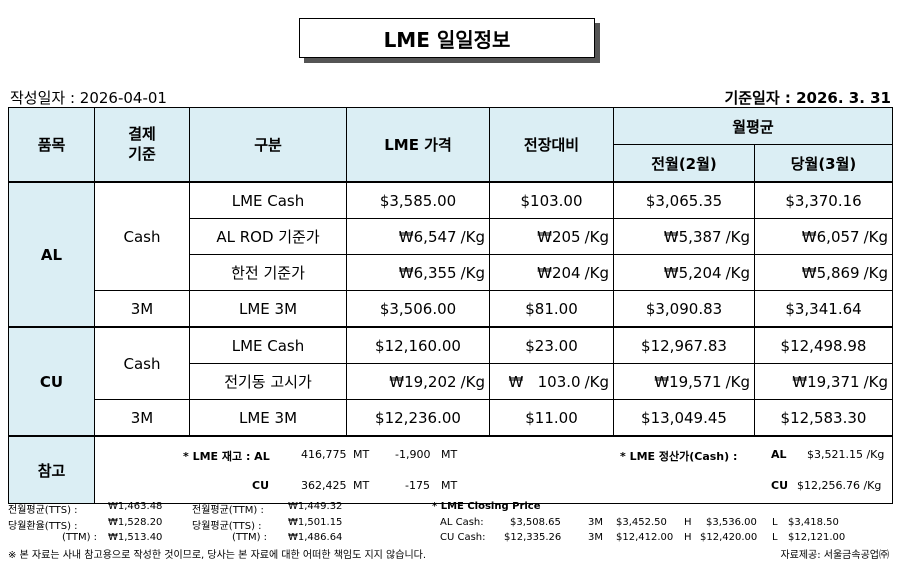 The image size is (903, 584). I want to click on al-row-div: 한전 기준가, so click(268, 272).